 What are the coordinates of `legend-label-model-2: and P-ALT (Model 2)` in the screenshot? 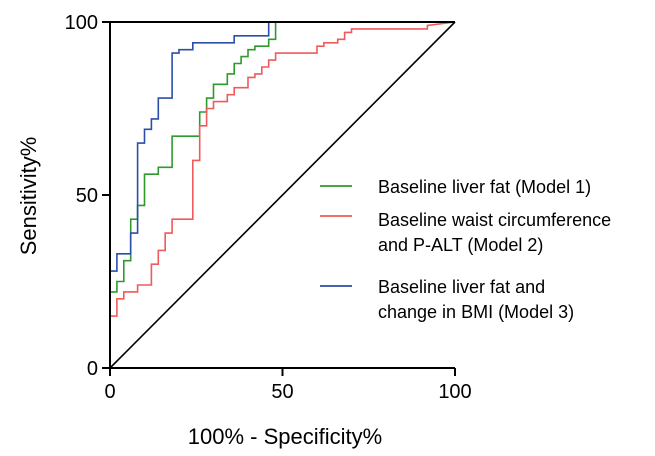 It's located at (460, 245).